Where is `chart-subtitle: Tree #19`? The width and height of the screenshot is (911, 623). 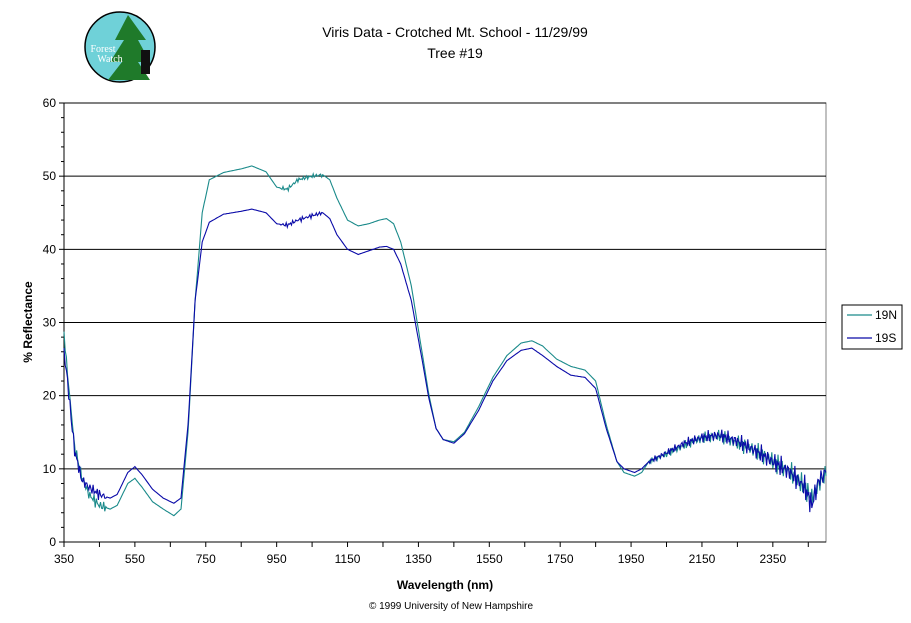
chart-subtitle: Tree #19 is located at coordinates (455, 53).